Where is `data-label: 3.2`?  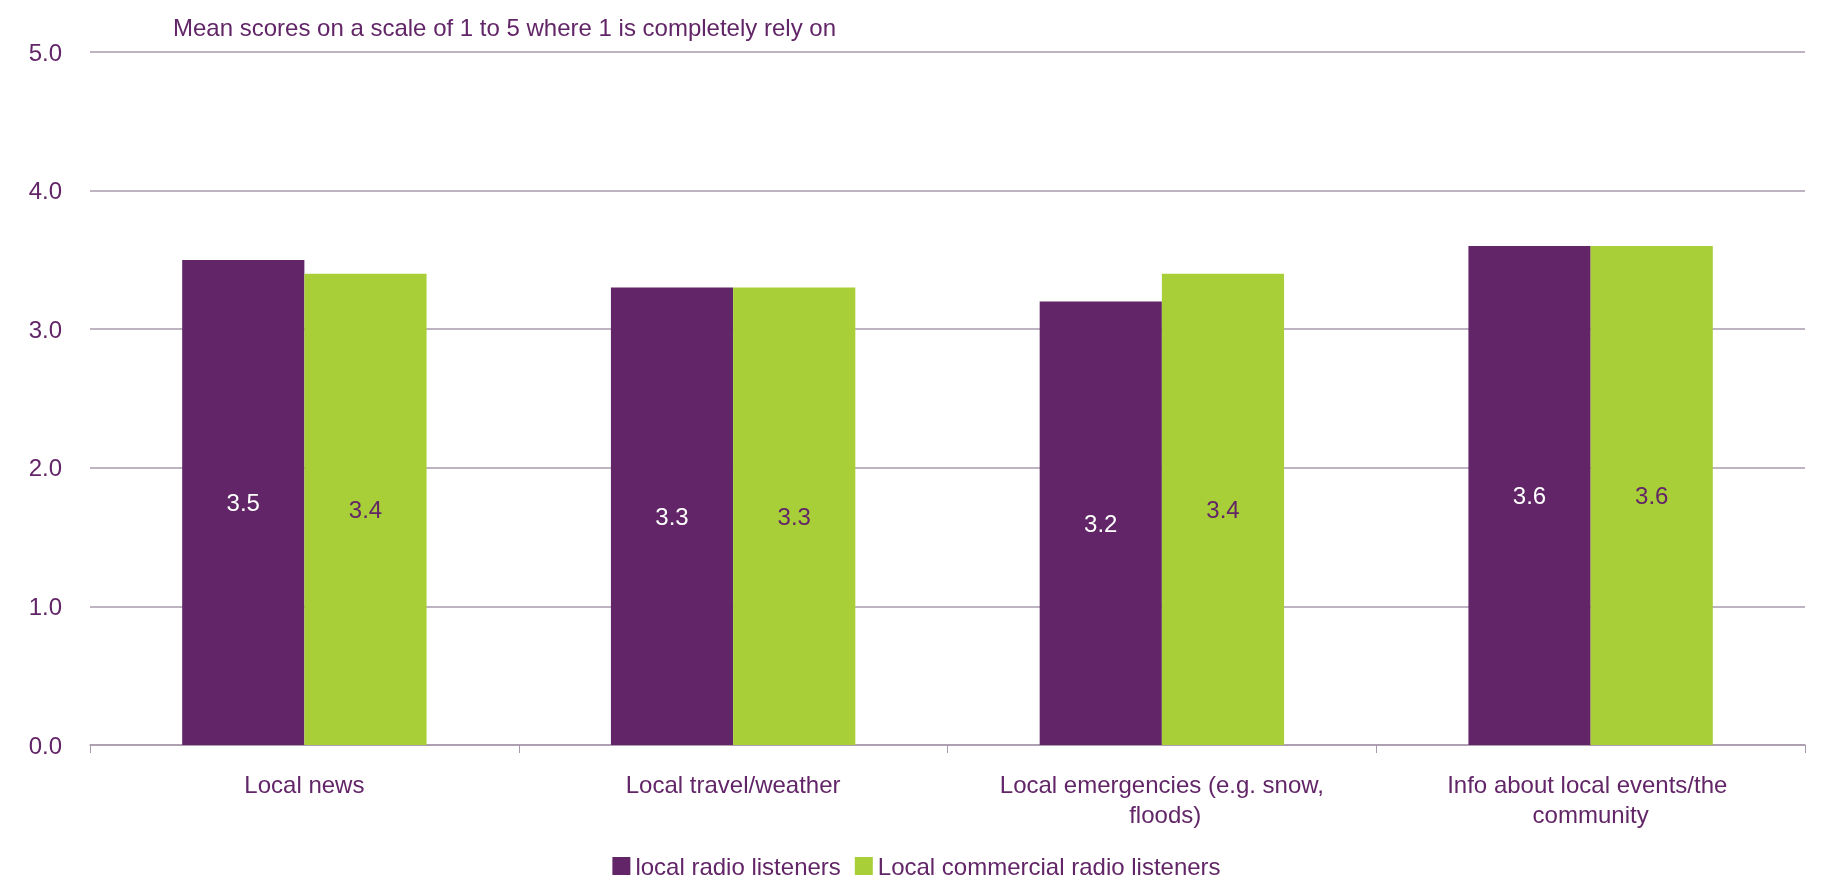
data-label: 3.2 is located at coordinates (1101, 523).